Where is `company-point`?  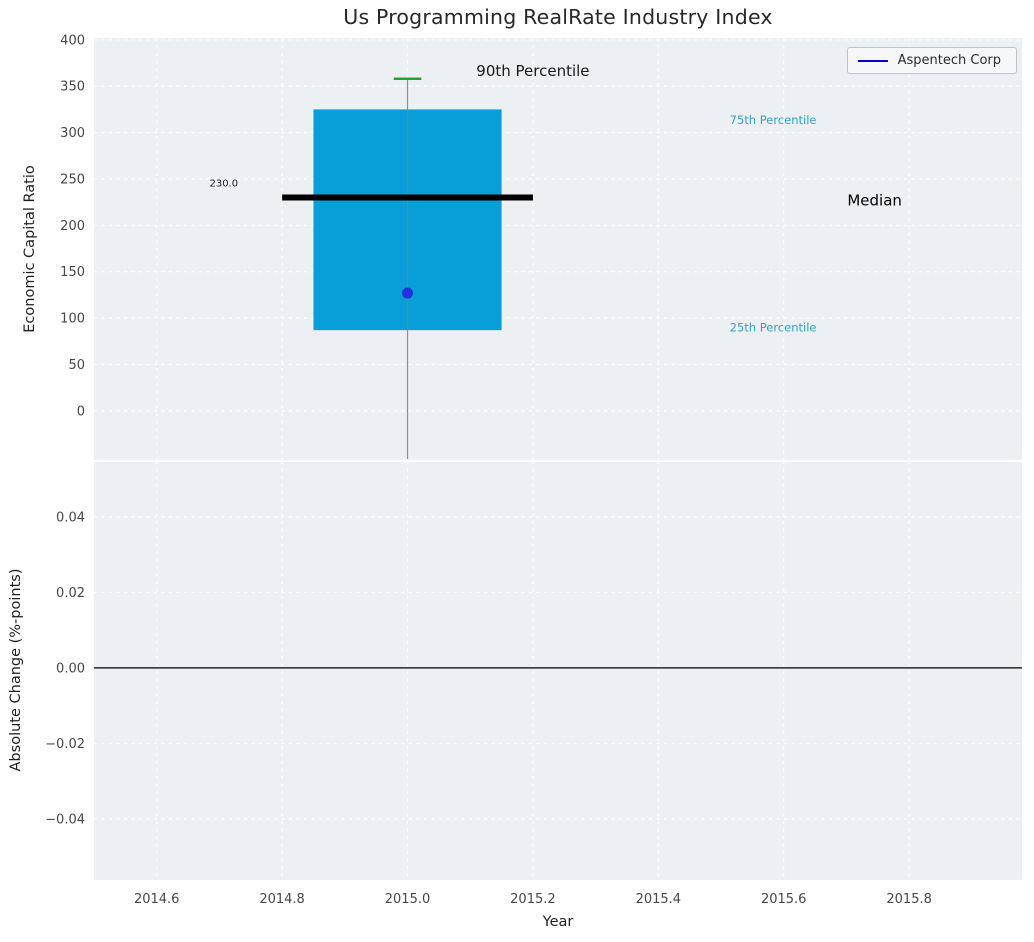
company-point is located at coordinates (408, 293).